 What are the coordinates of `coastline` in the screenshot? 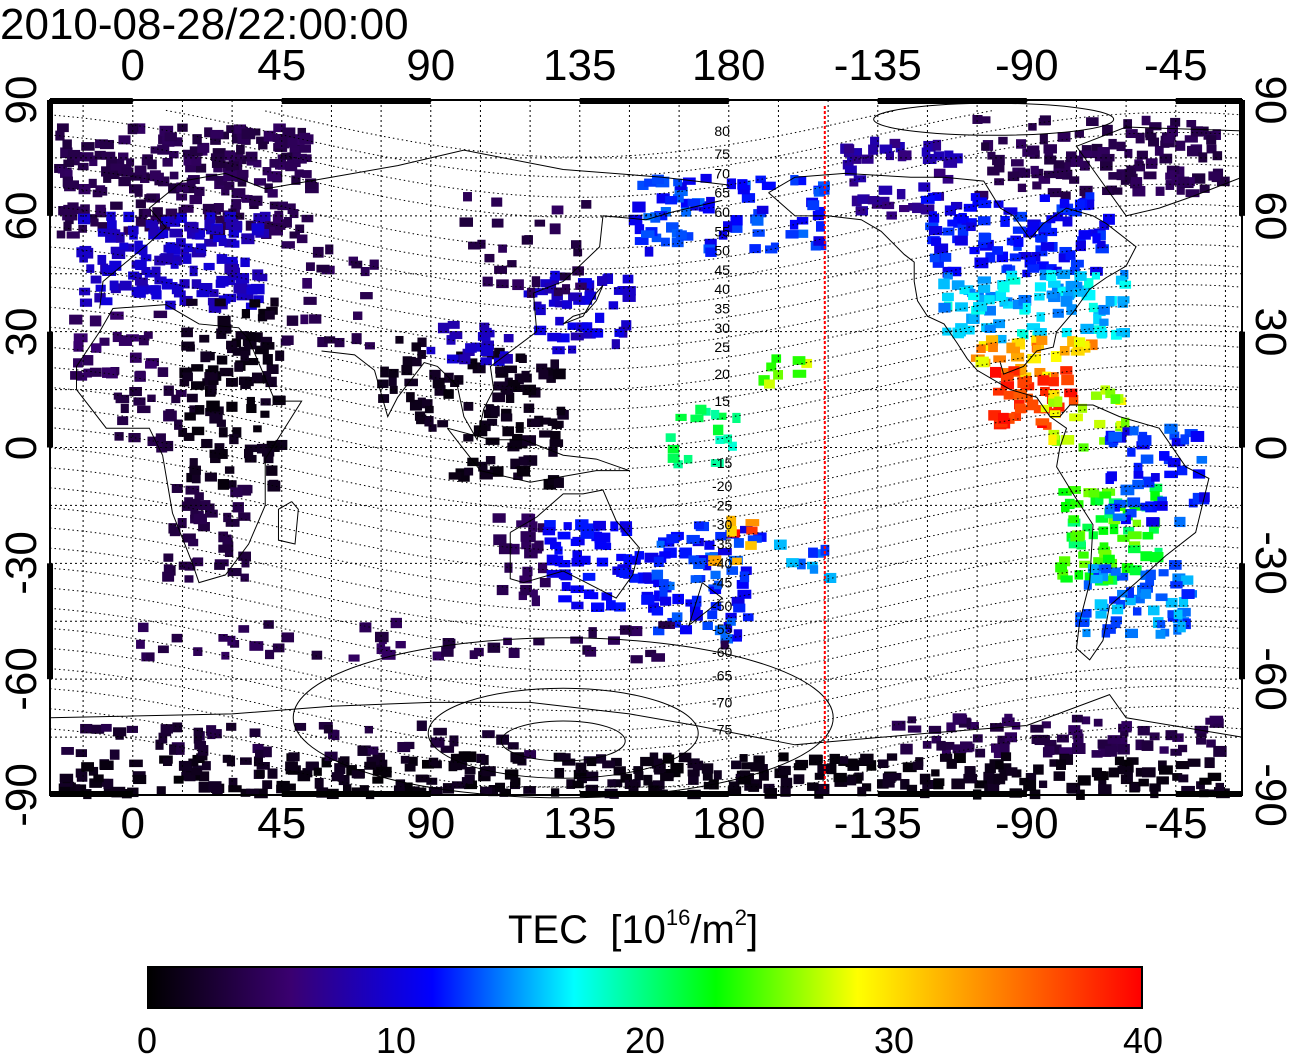 It's located at (705, 604).